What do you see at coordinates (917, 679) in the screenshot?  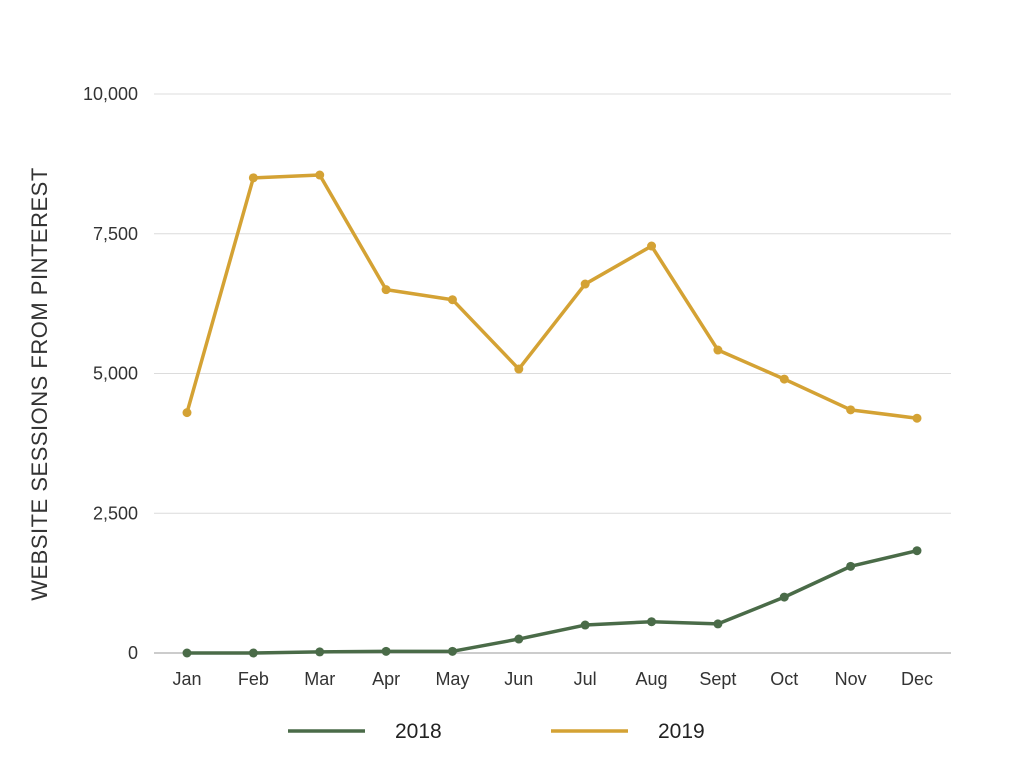 I see `x-tick-label: Dec` at bounding box center [917, 679].